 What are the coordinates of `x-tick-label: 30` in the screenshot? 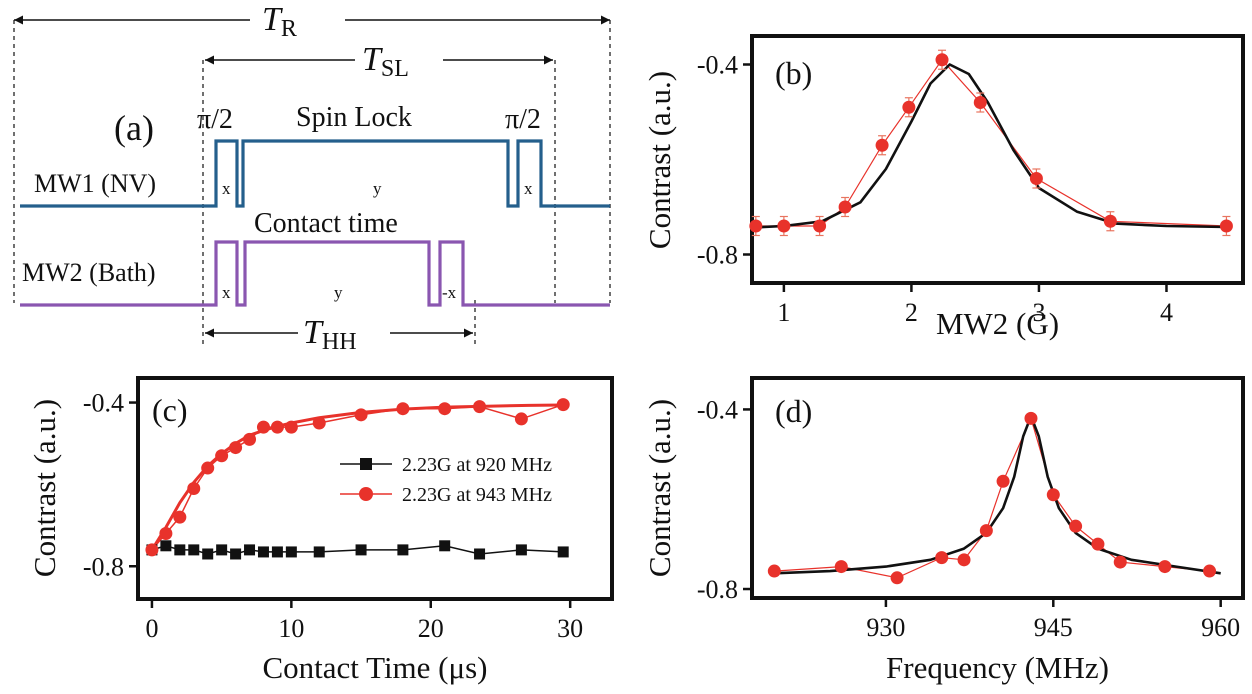 It's located at (570, 628).